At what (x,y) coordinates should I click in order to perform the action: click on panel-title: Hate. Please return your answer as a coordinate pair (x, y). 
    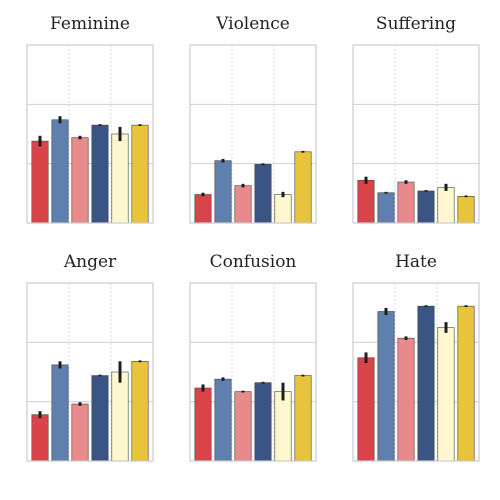
    Looking at the image, I should click on (416, 262).